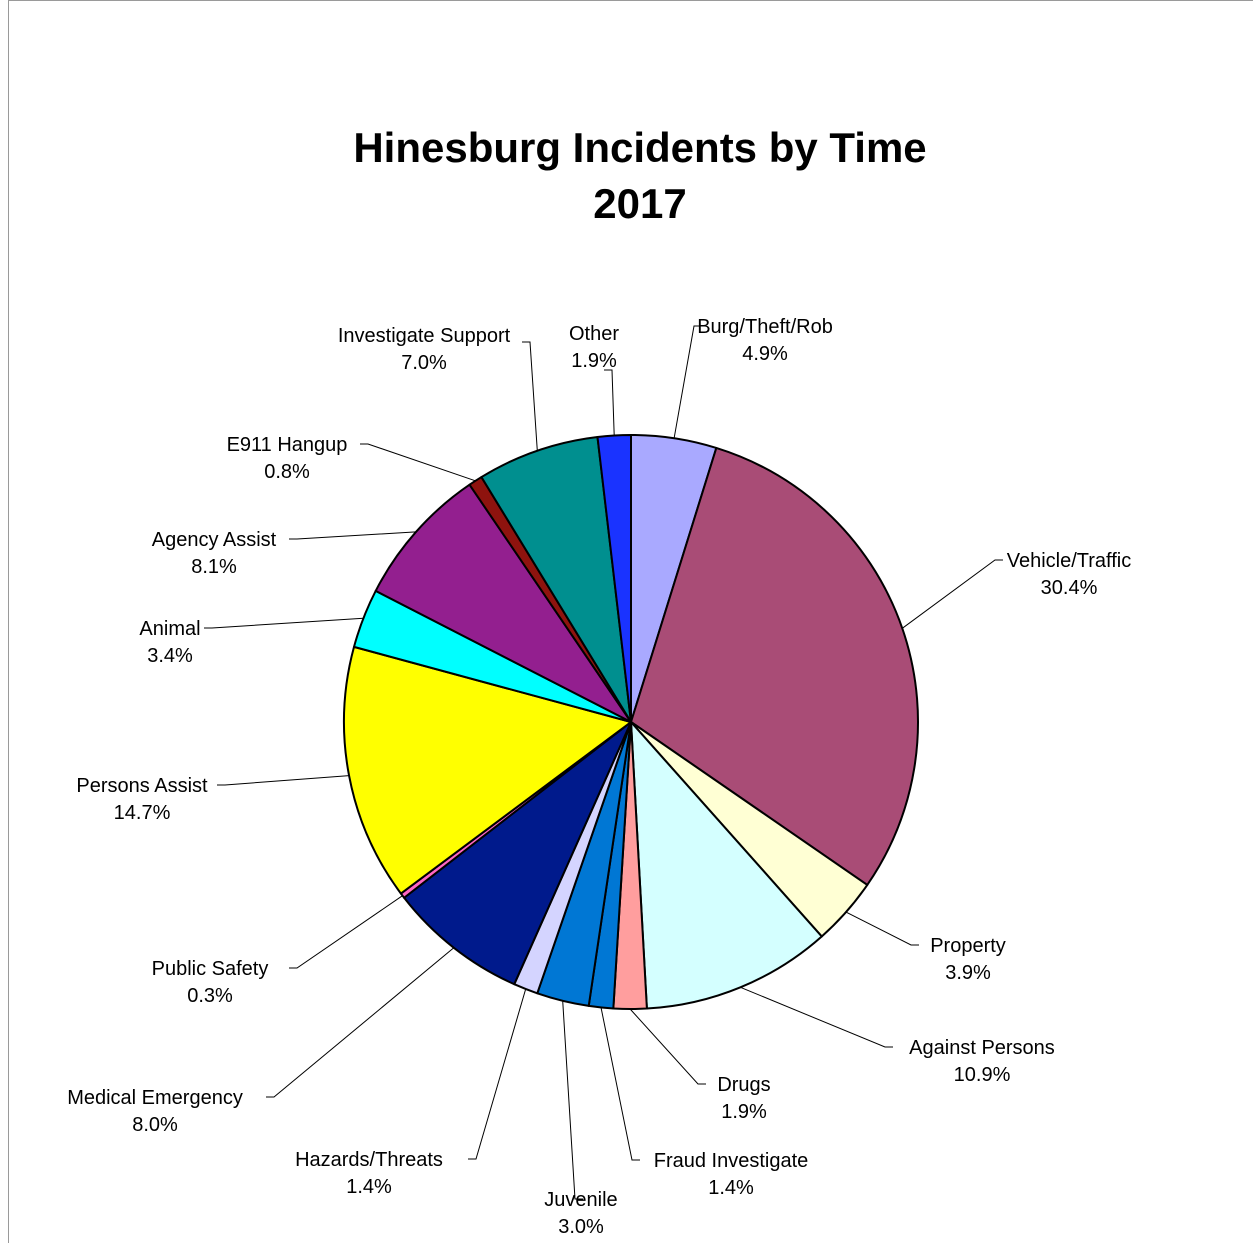 This screenshot has width=1253, height=1243. I want to click on leader-property, so click(882, 928).